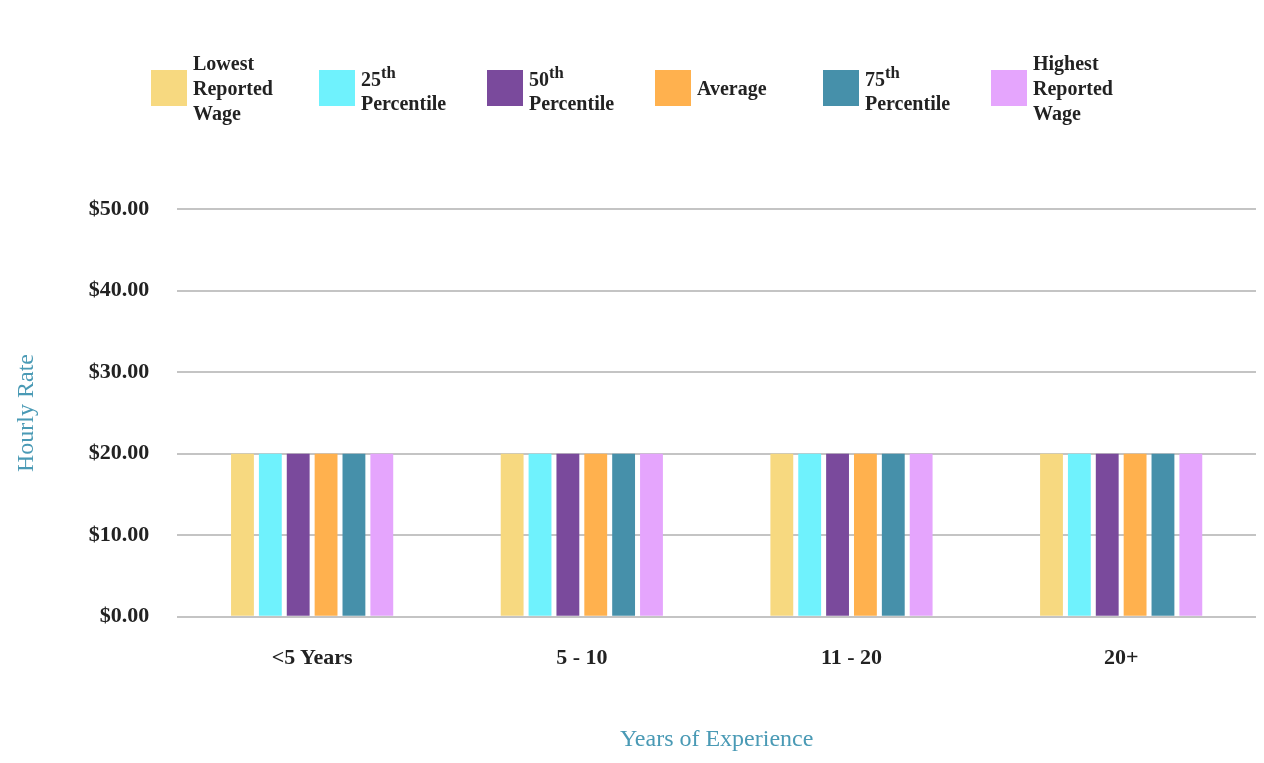 Image resolution: width=1264 pixels, height=763 pixels. I want to click on x-tick-label: 11 - 20, so click(851, 656).